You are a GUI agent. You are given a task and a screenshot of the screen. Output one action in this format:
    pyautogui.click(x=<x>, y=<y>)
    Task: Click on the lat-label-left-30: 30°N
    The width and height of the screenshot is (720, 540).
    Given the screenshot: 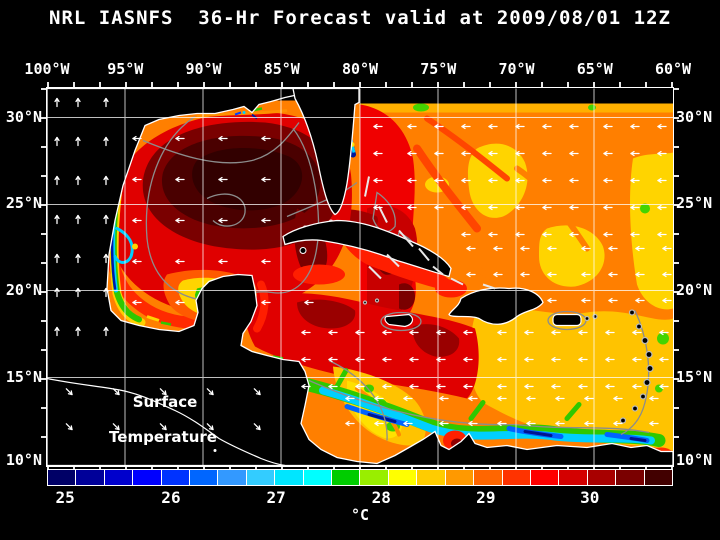 What is the action you would take?
    pyautogui.click(x=23, y=117)
    